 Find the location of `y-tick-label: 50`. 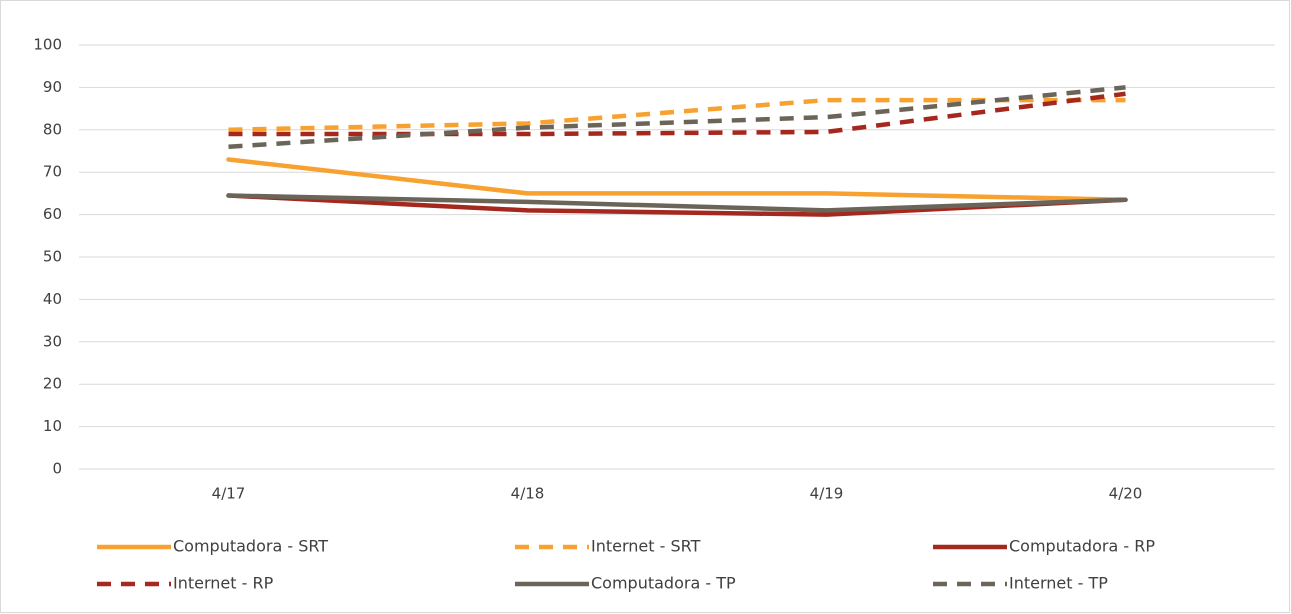

y-tick-label: 50 is located at coordinates (52, 257).